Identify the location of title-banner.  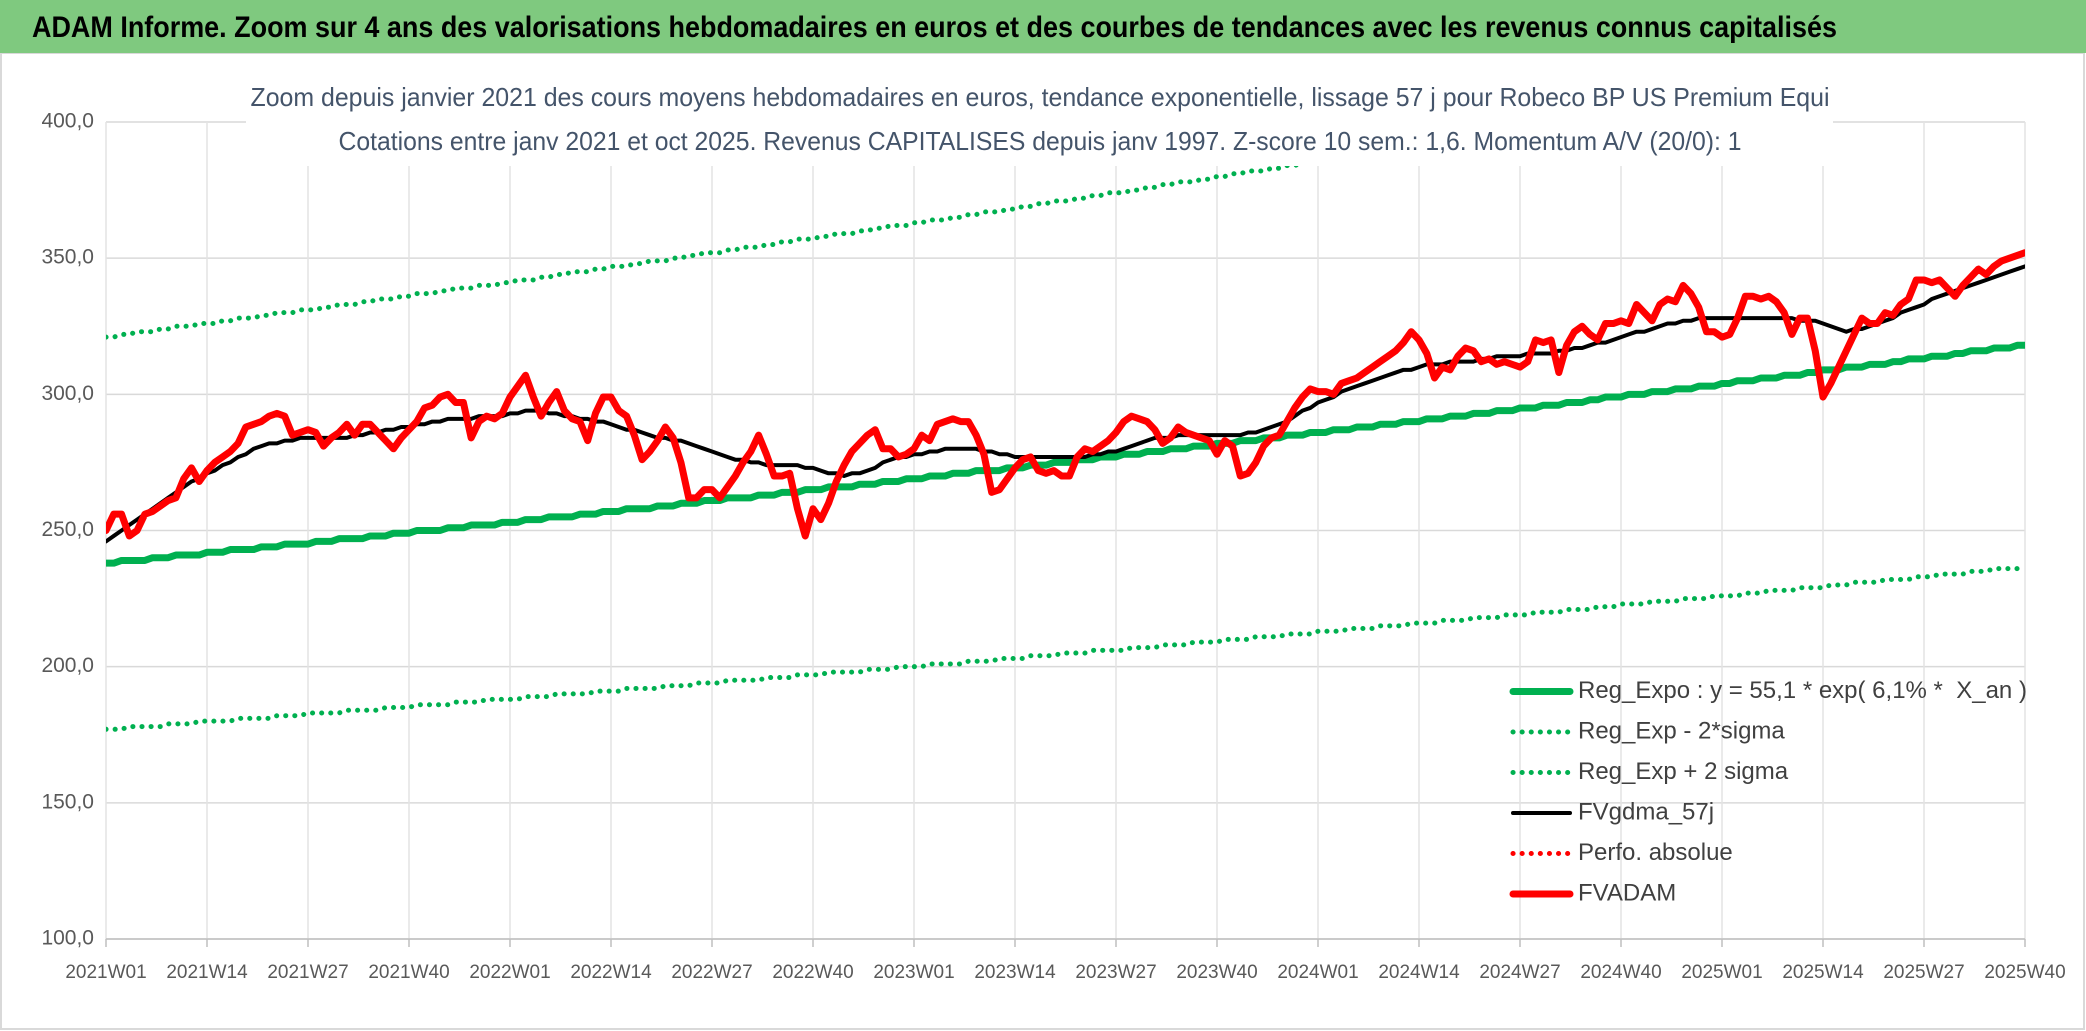
(1043, 26).